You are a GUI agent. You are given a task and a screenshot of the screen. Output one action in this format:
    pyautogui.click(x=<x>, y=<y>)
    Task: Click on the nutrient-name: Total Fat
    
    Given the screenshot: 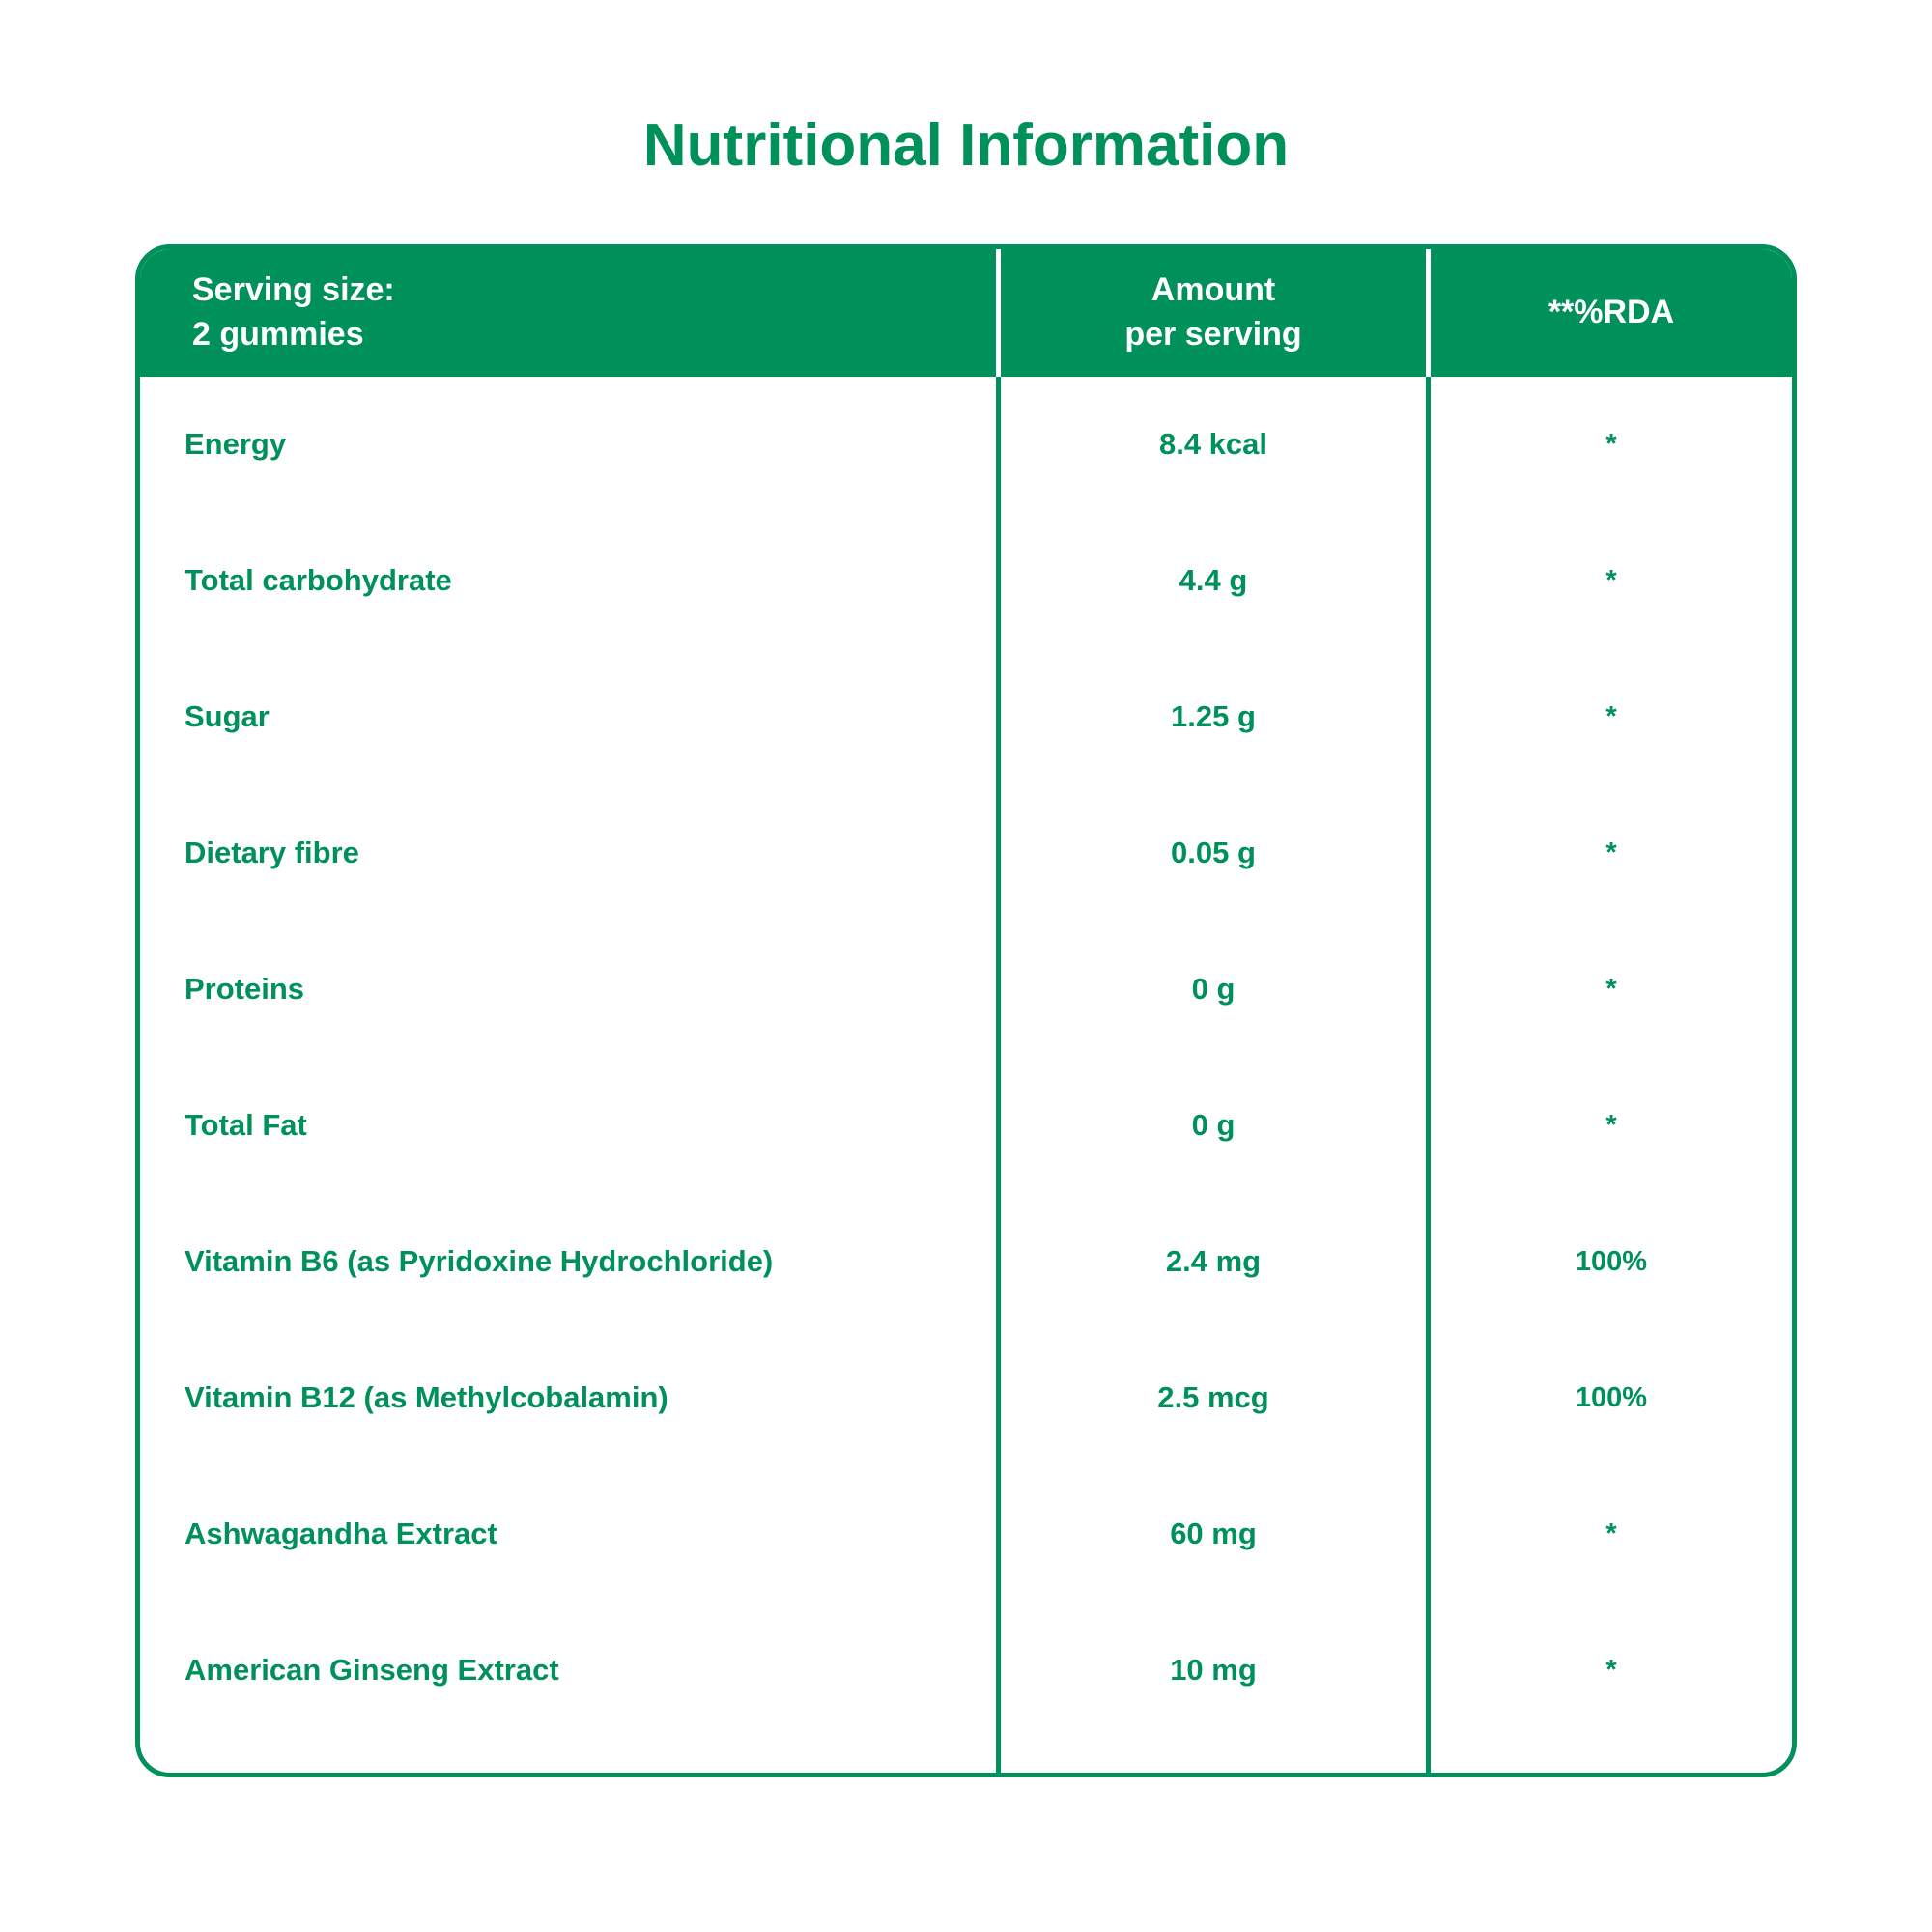 What is the action you would take?
    pyautogui.click(x=246, y=1125)
    